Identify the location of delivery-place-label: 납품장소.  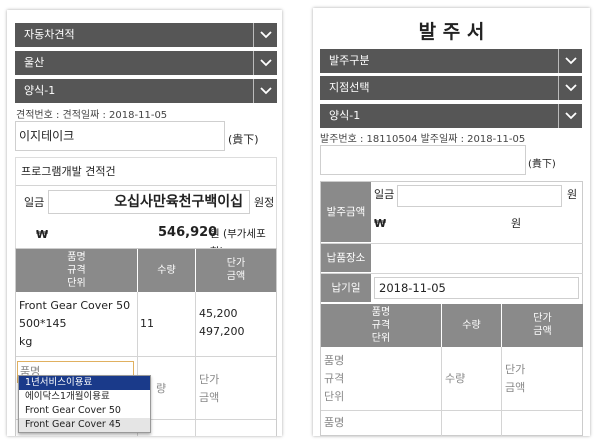
(346, 258).